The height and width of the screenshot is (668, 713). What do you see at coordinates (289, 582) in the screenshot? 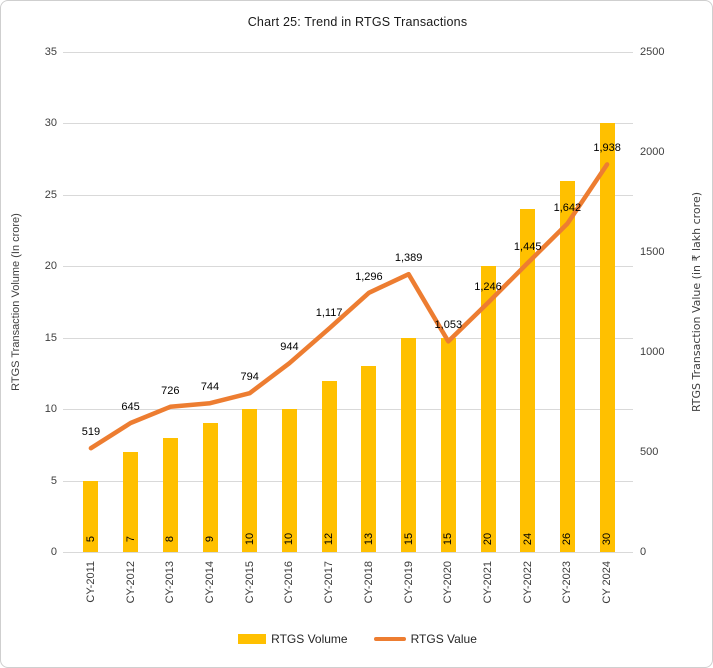
I see `x-axis-label-cy-2016: CY-2016` at bounding box center [289, 582].